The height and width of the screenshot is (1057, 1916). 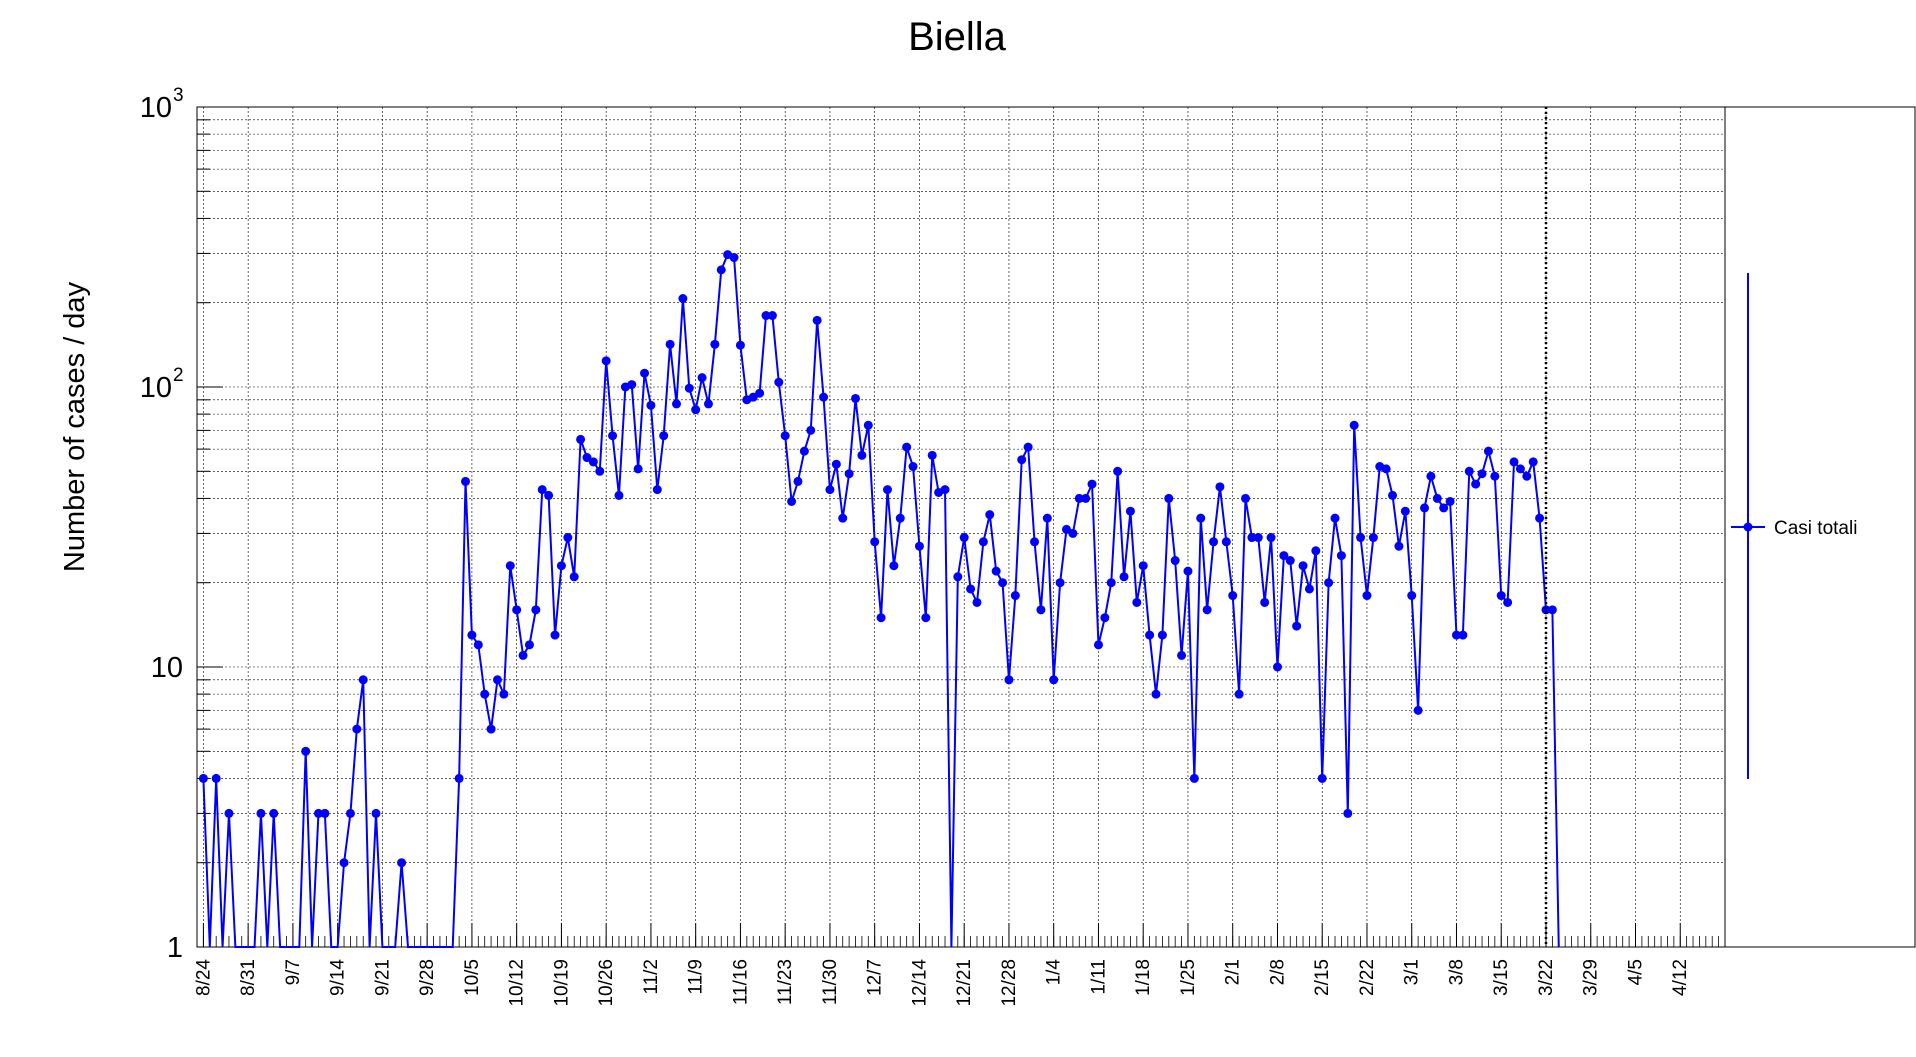 I want to click on y-tick-exponent: 2, so click(x=178, y=375).